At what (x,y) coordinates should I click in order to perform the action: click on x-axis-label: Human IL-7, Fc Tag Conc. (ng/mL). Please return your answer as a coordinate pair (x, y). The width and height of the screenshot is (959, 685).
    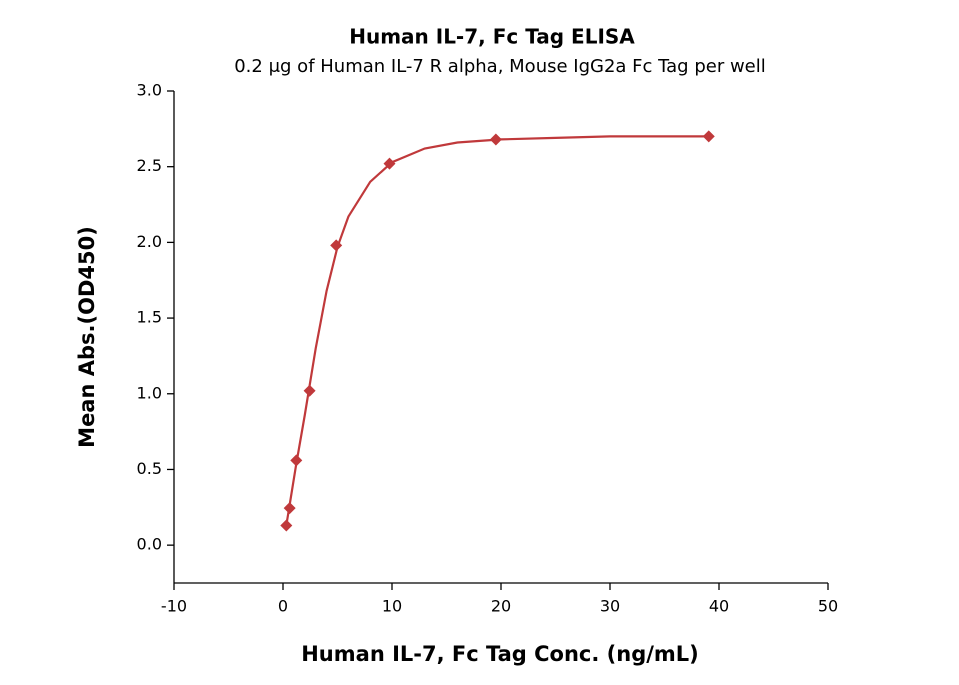
    Looking at the image, I should click on (500, 654).